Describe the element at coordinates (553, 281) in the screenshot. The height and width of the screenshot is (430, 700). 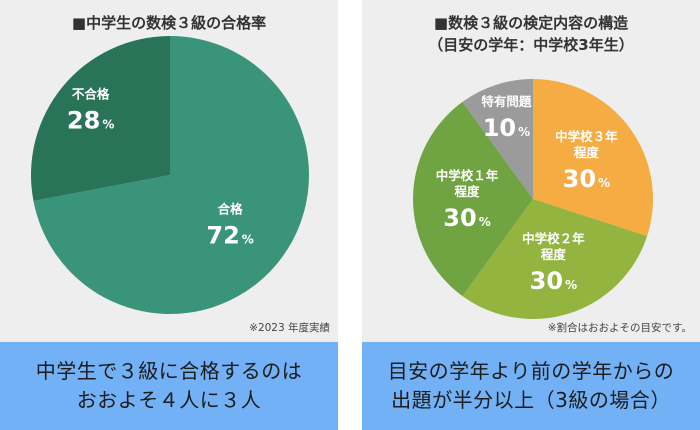
I see `content-structure-pie-slice-1-value: 30%` at that location.